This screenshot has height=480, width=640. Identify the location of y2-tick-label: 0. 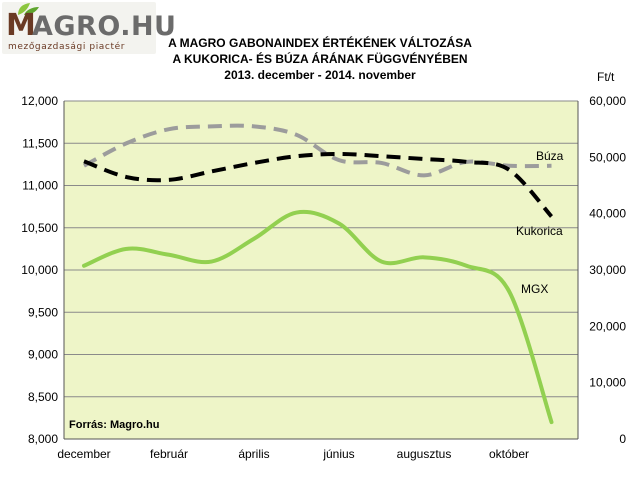
(622, 439).